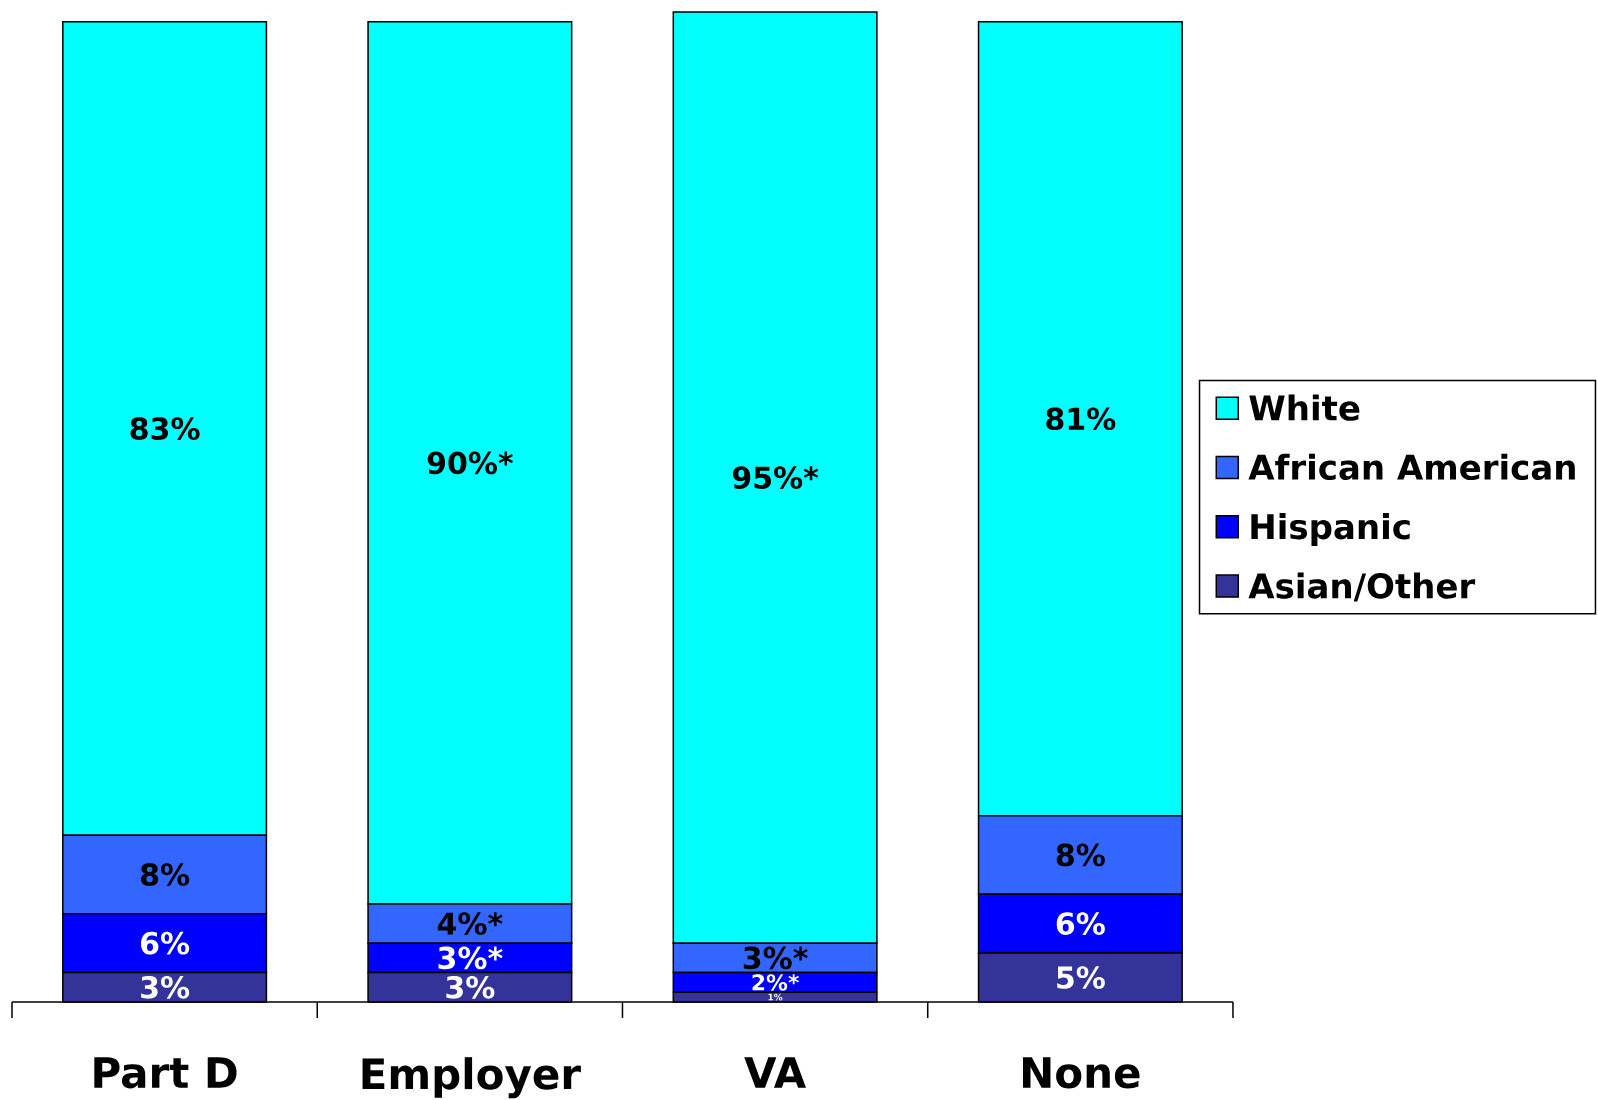 The width and height of the screenshot is (1598, 1100). I want to click on data-label: 4%*, so click(470, 923).